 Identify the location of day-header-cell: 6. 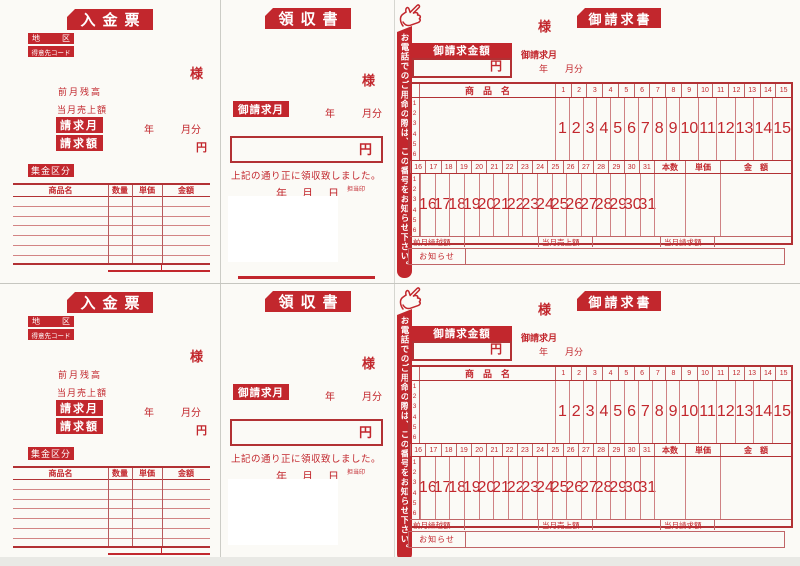
(641, 90).